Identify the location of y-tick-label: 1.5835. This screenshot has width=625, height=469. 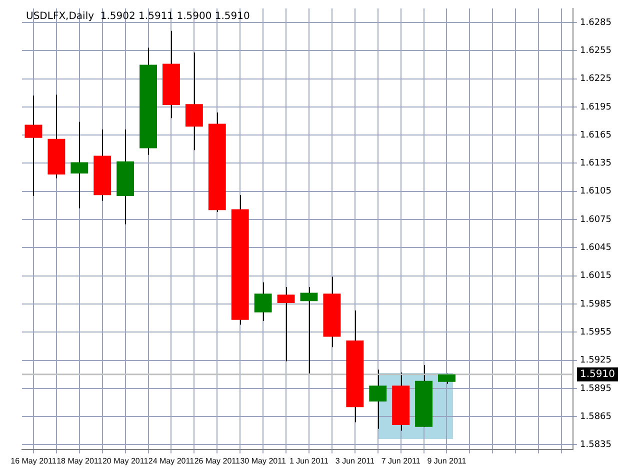
(596, 445).